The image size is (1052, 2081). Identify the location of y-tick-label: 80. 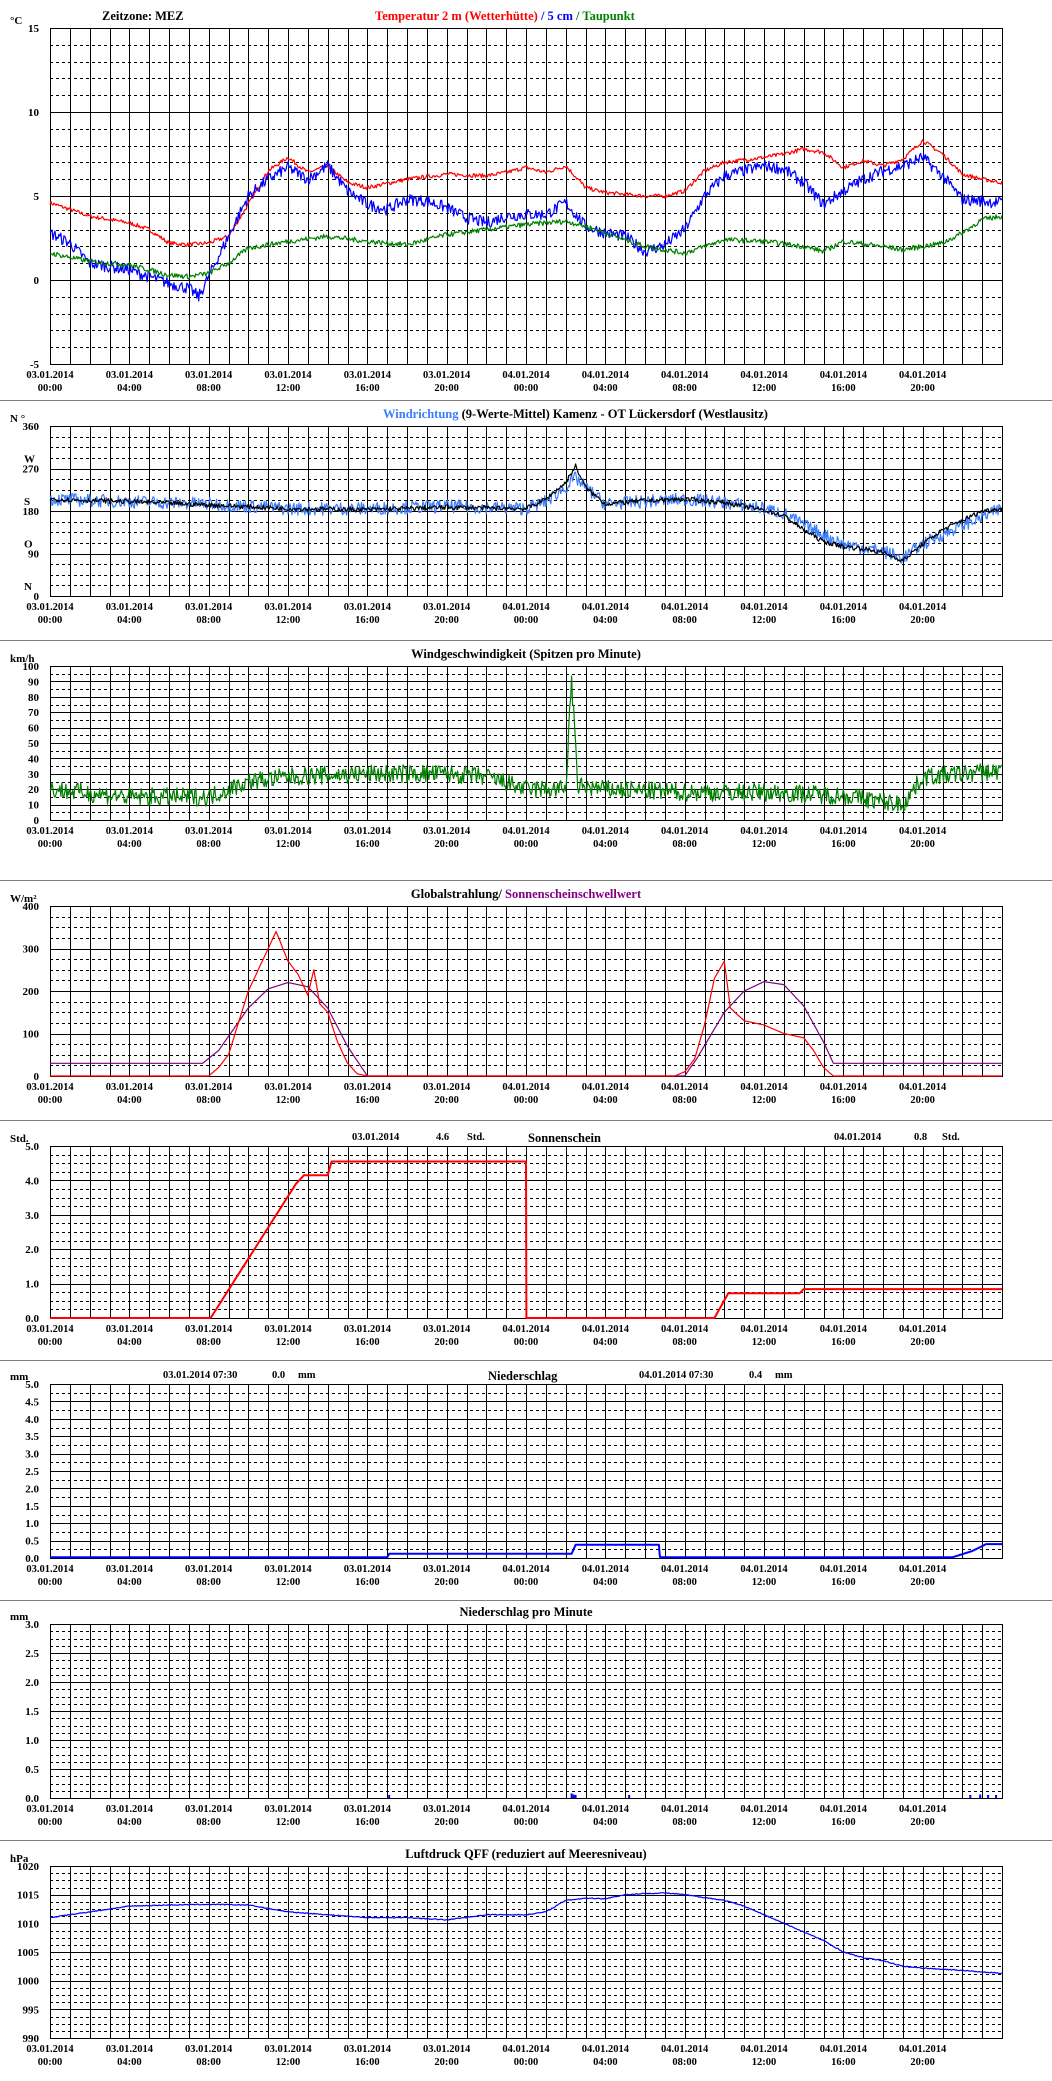
(34, 698).